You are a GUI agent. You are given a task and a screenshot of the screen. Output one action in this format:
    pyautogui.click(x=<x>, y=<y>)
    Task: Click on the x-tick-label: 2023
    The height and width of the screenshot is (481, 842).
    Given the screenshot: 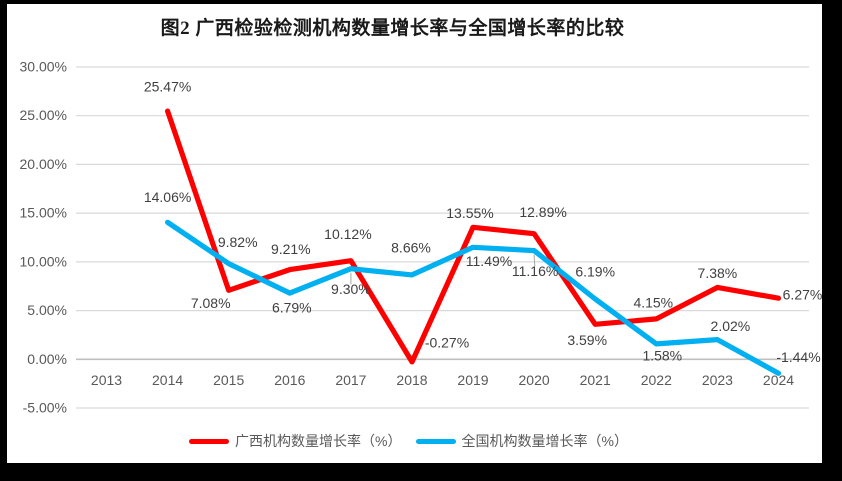 What is the action you would take?
    pyautogui.click(x=717, y=380)
    